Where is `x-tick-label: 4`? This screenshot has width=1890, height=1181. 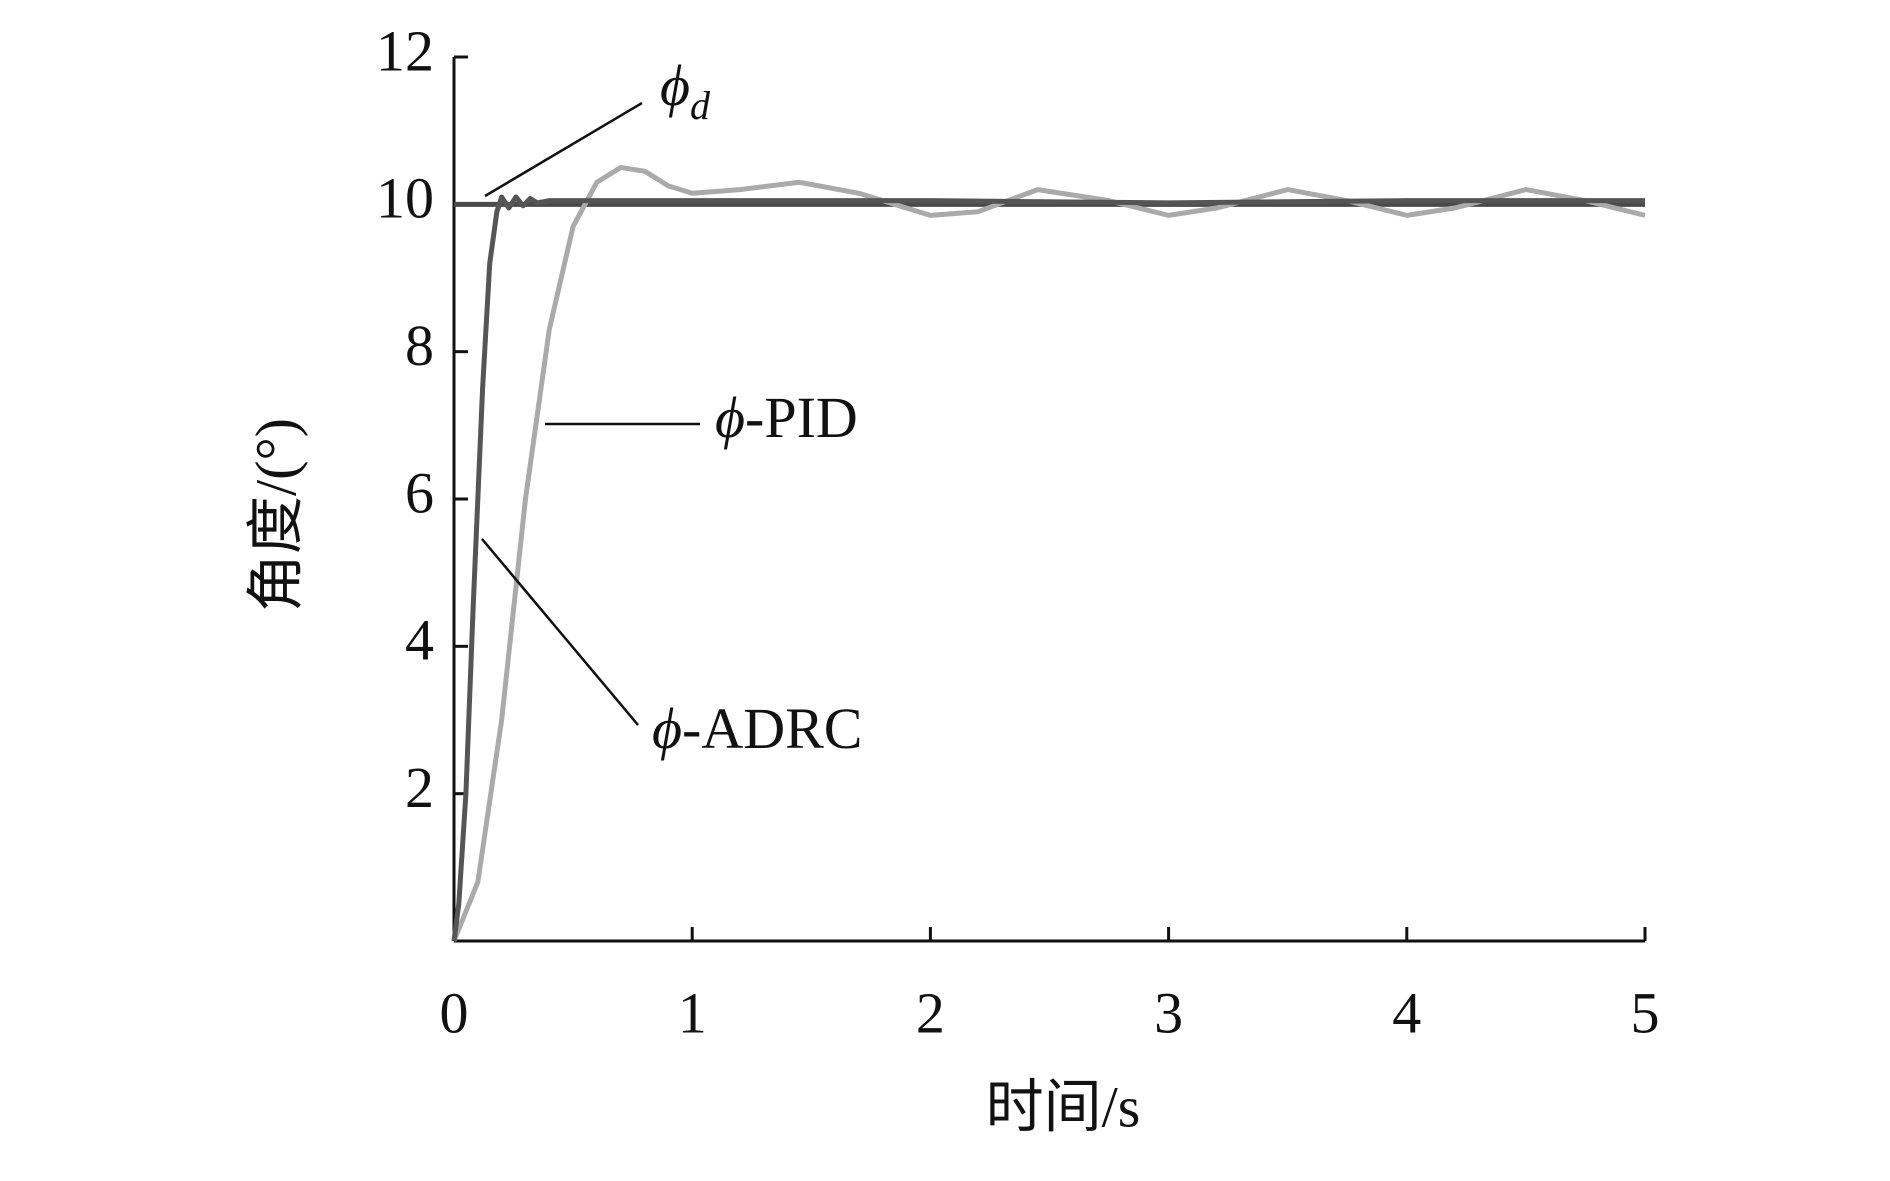 x-tick-label: 4 is located at coordinates (1406, 1012).